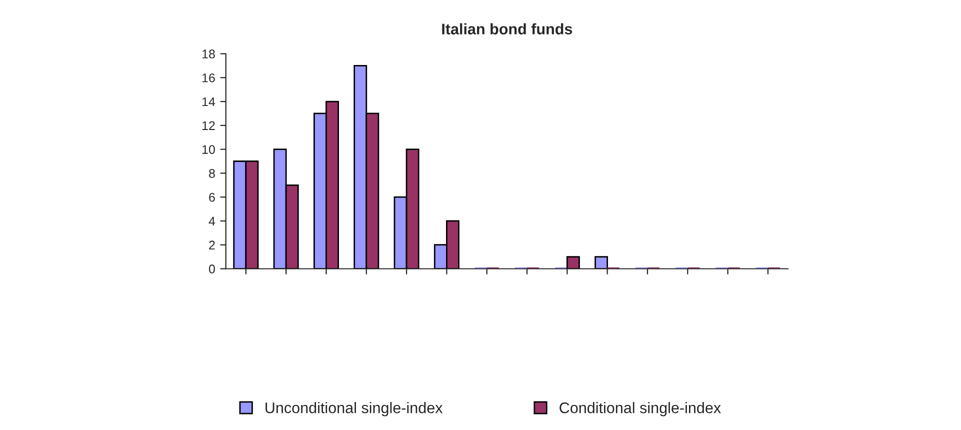 This screenshot has height=430, width=961. What do you see at coordinates (208, 54) in the screenshot?
I see `y-tick-label: 18` at bounding box center [208, 54].